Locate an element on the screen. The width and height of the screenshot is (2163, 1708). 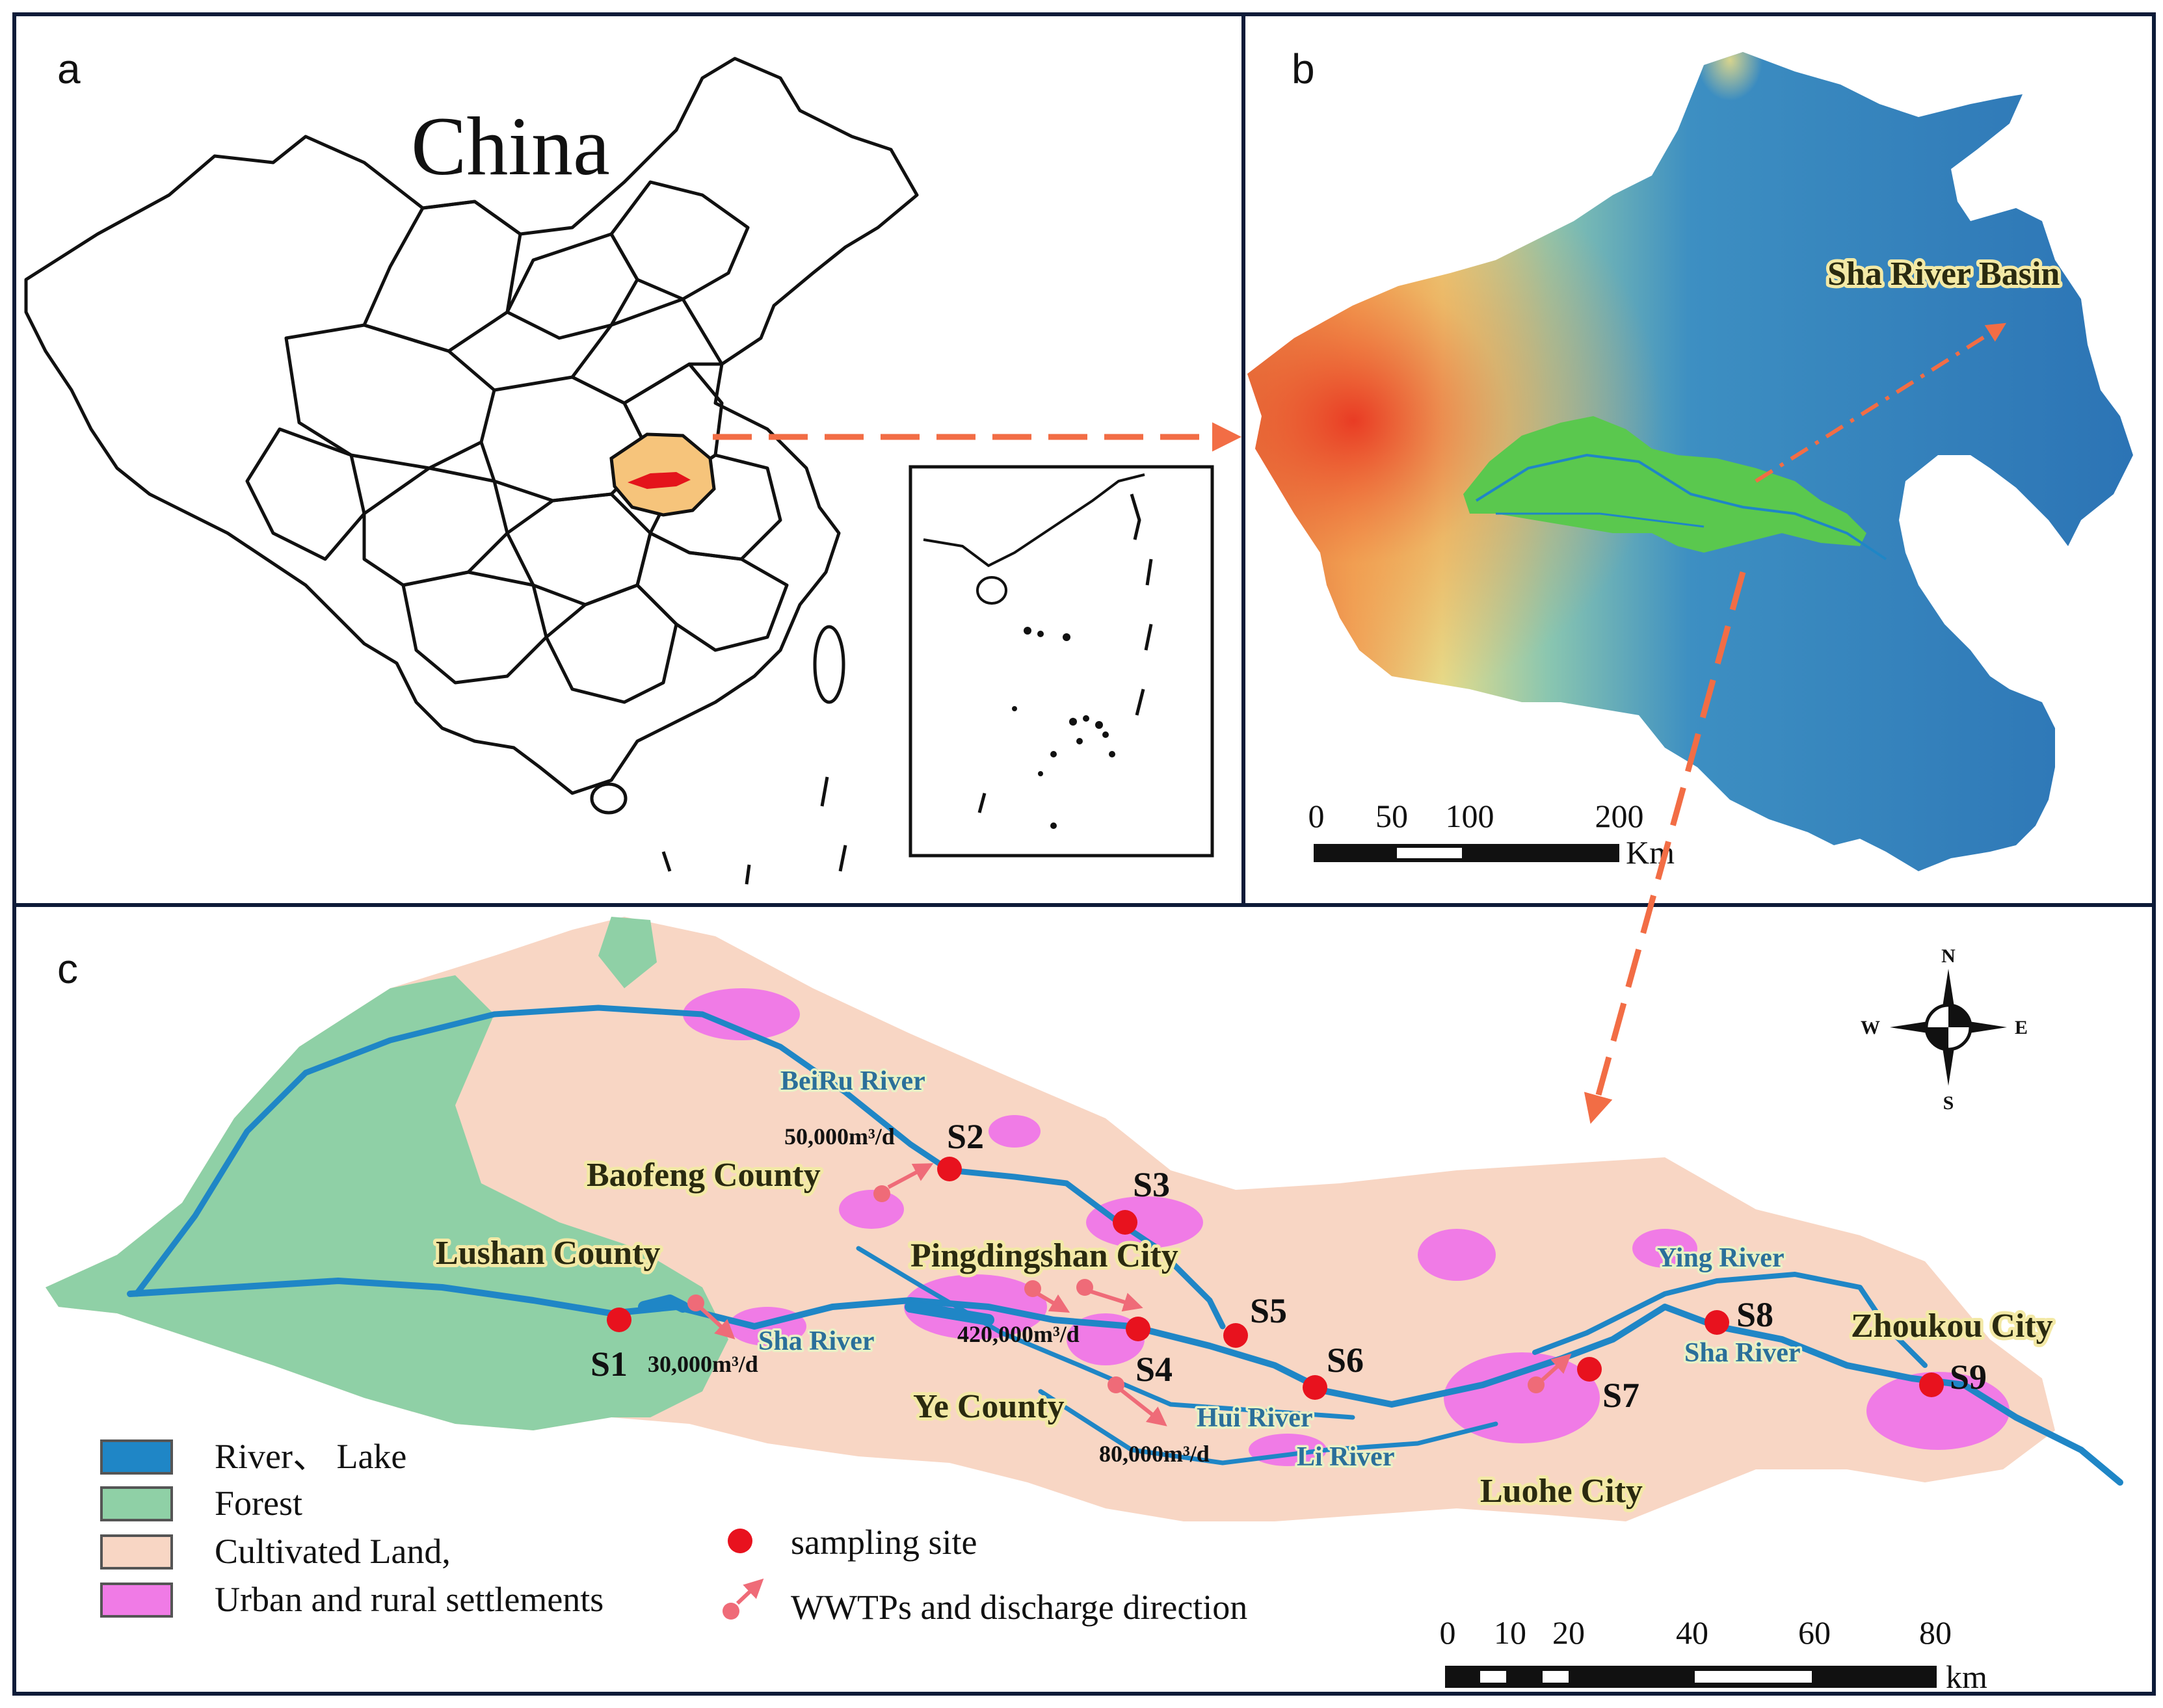
mainland-offshore-dashes is located at coordinates (754, 830).